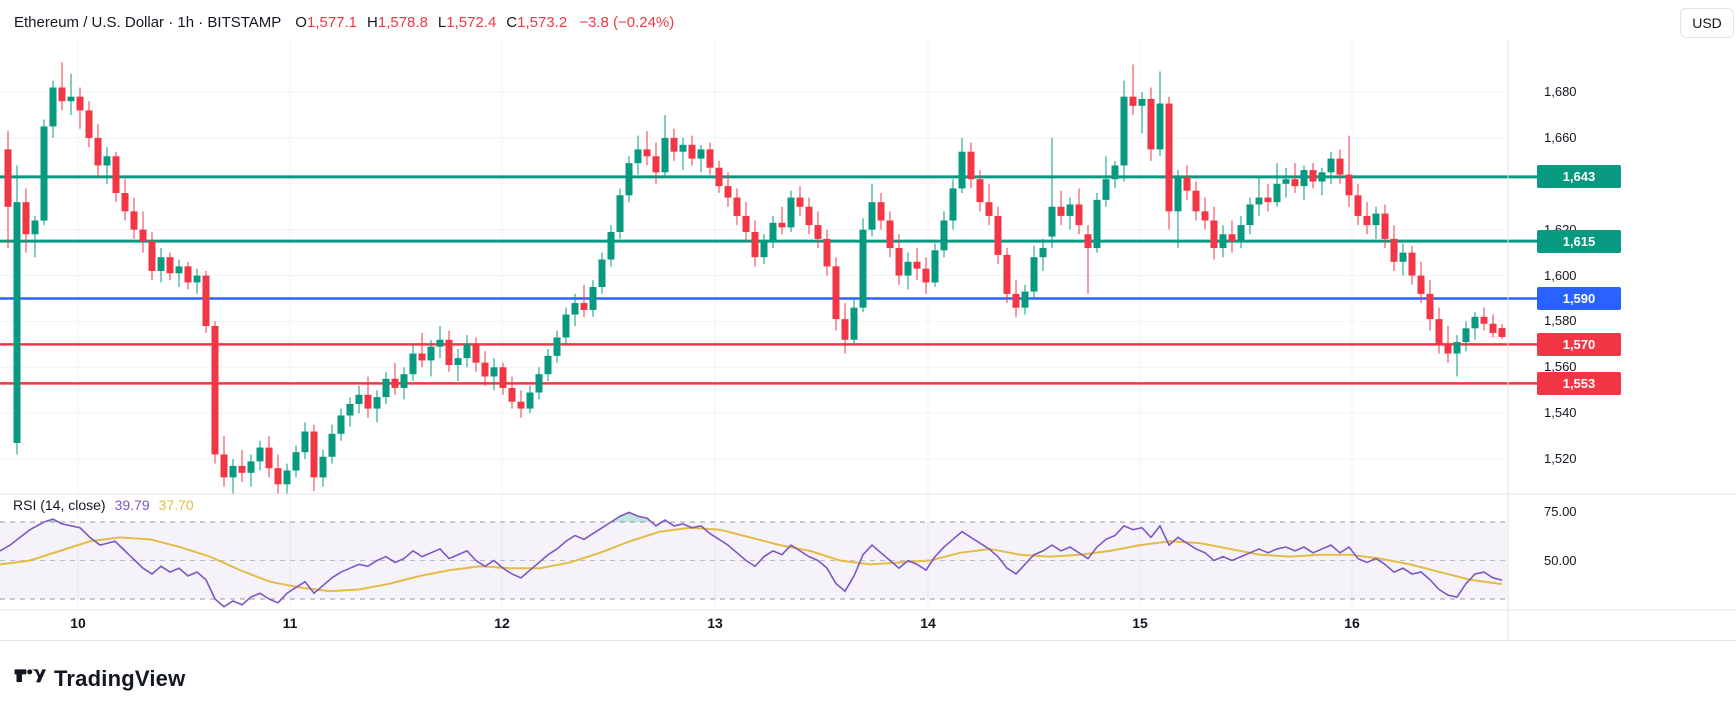 Image resolution: width=1736 pixels, height=703 pixels. I want to click on time-axis-day-label: 11, so click(290, 623).